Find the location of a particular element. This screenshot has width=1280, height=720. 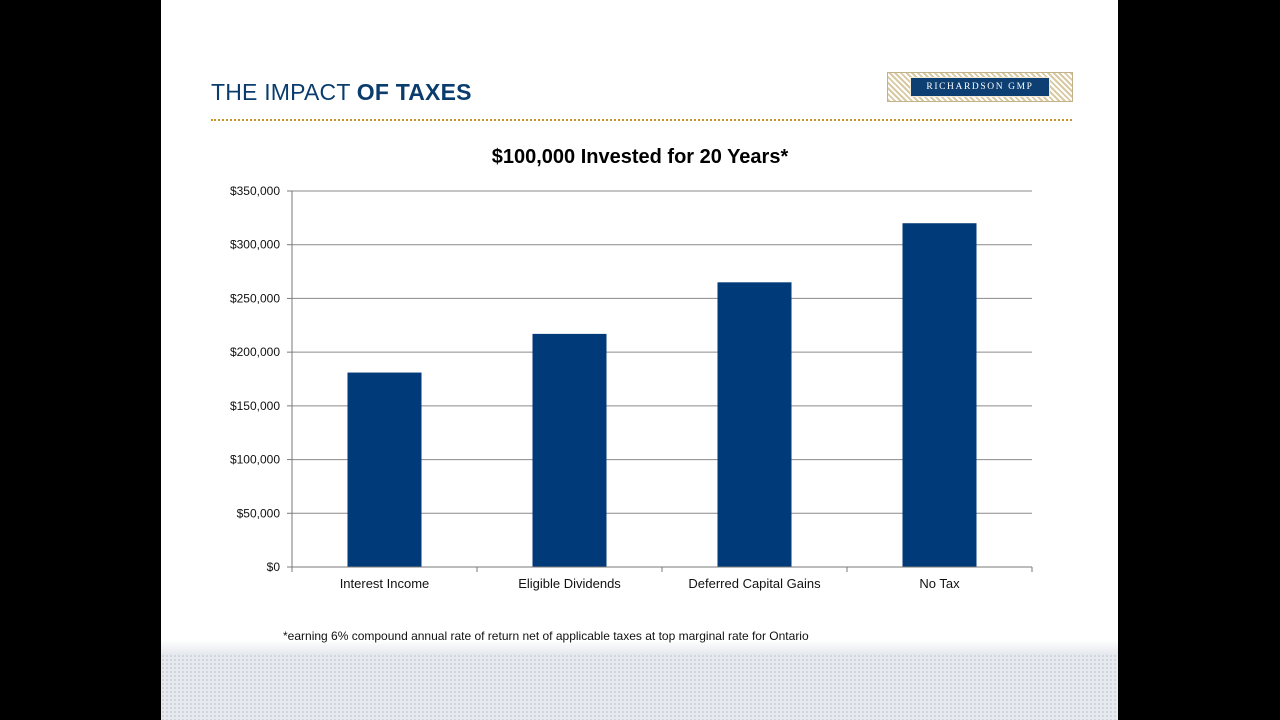

x-category-label: Eligible Dividends is located at coordinates (569, 583).